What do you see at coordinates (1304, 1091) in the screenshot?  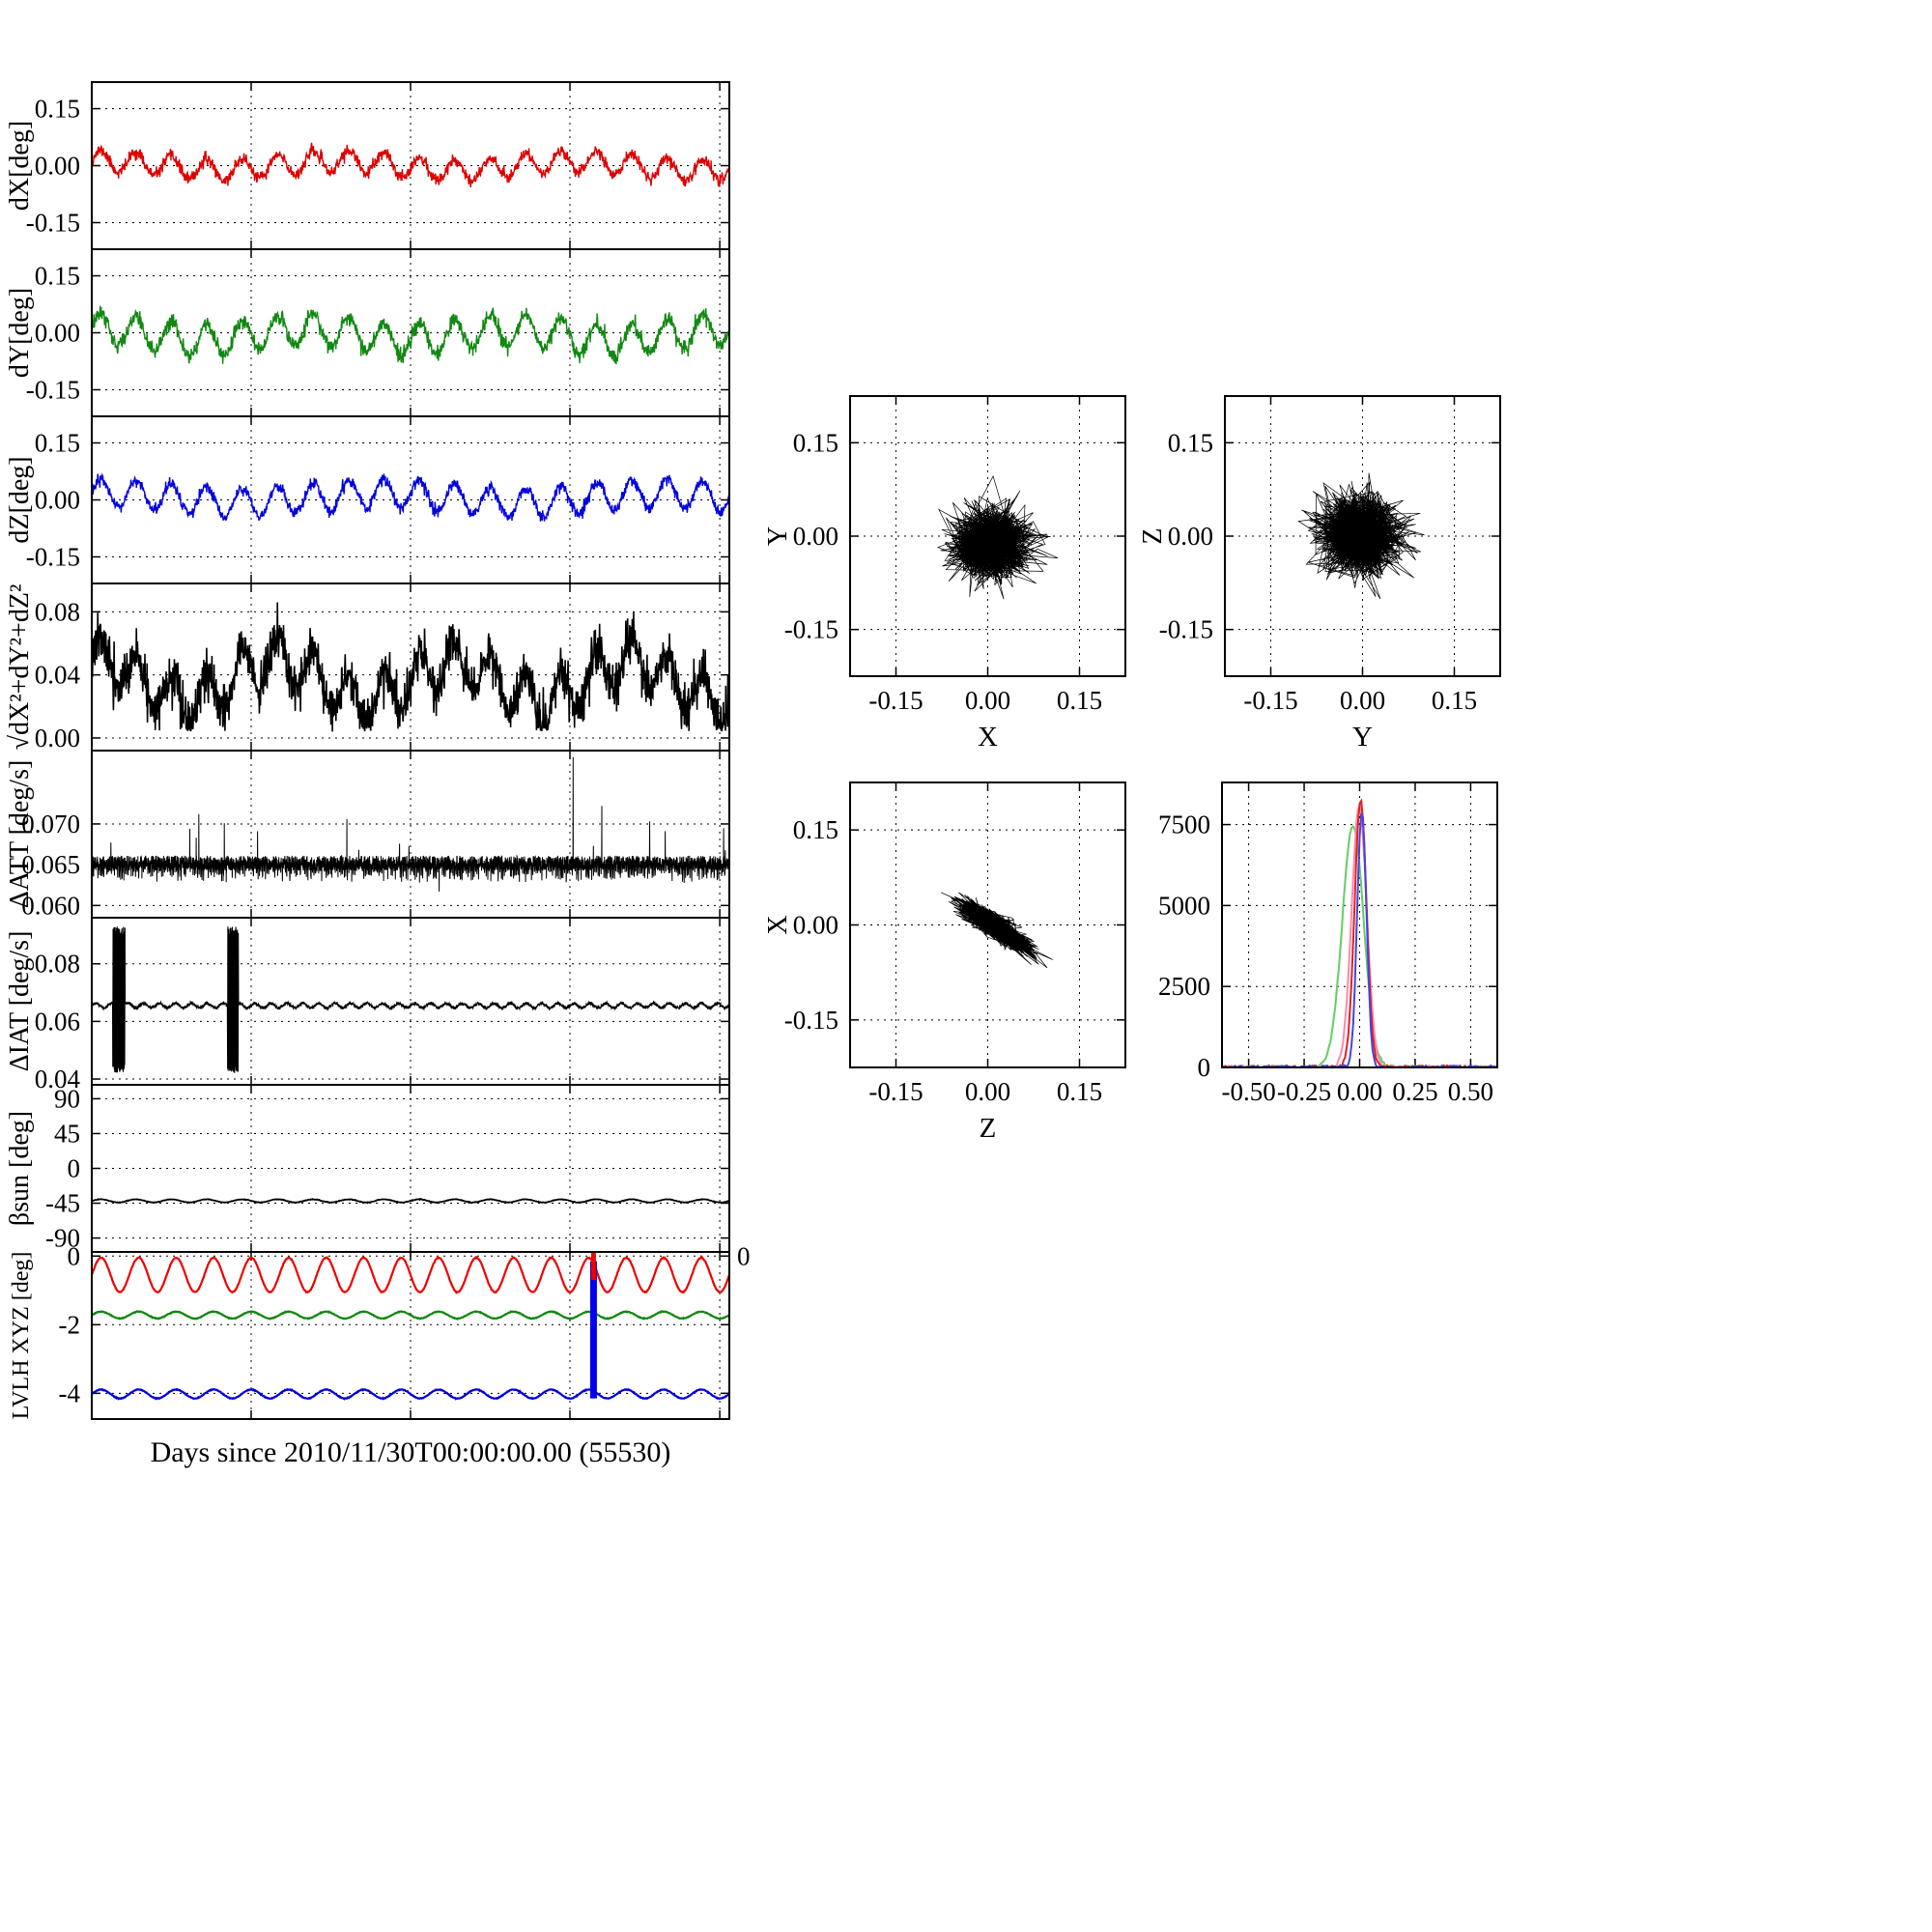 I see `svg-text: -0.25` at bounding box center [1304, 1091].